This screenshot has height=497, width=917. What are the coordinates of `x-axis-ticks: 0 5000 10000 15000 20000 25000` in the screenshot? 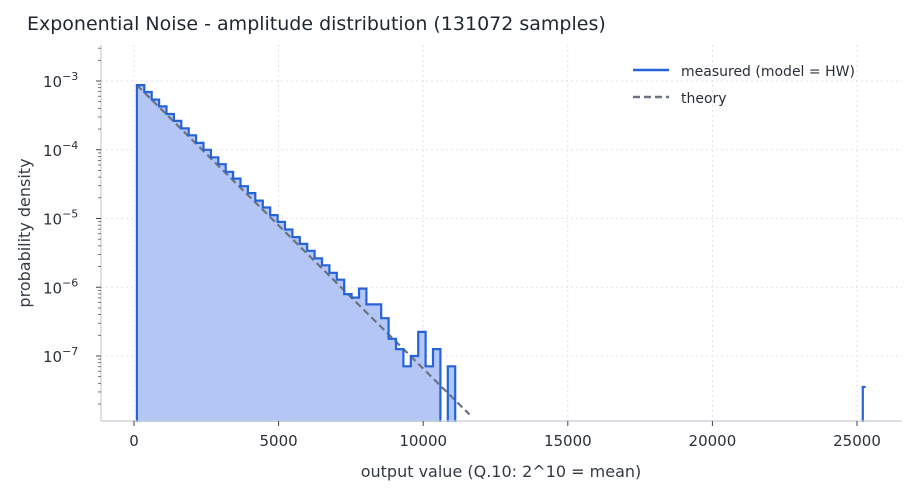 It's located at (505, 435).